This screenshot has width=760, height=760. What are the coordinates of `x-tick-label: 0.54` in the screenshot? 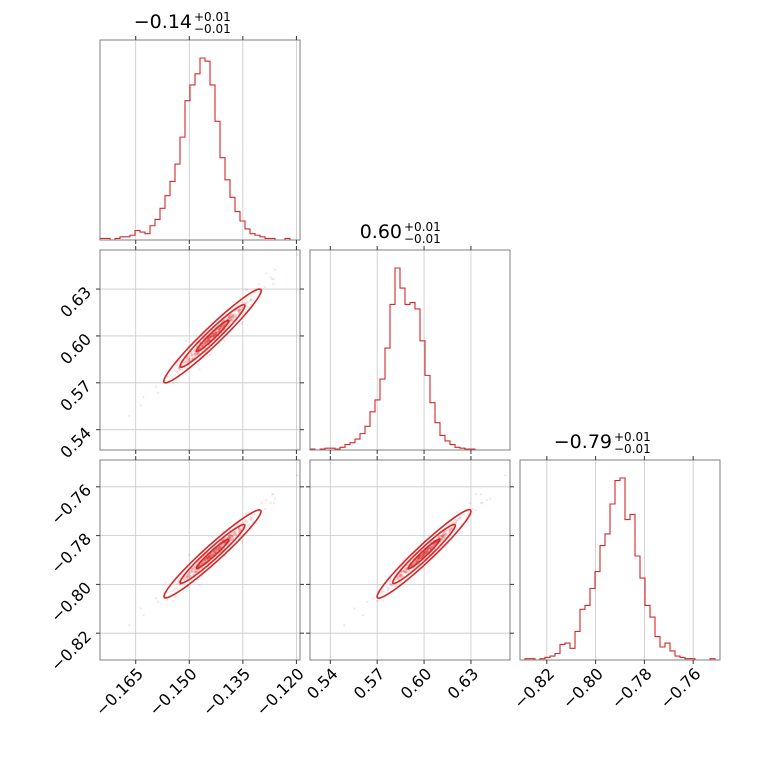 It's located at (322, 683).